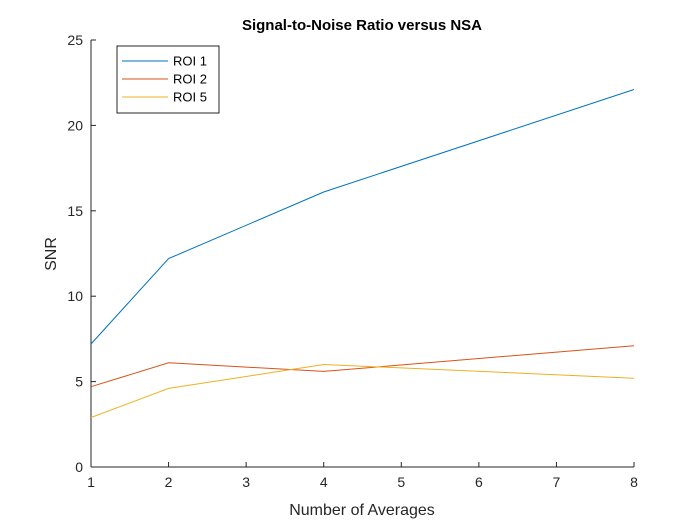  What do you see at coordinates (75, 211) in the screenshot?
I see `y-tick-label: 15` at bounding box center [75, 211].